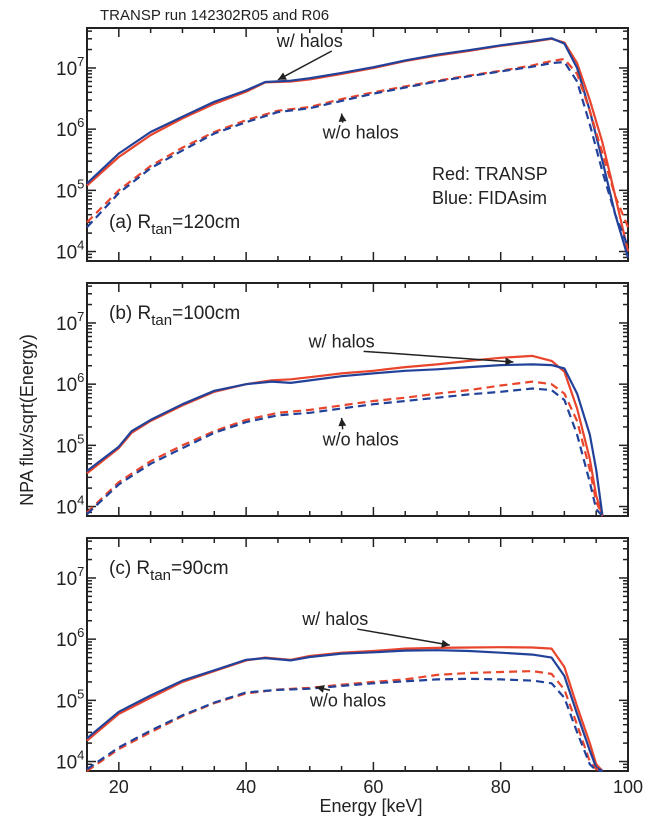 The image size is (657, 825). Describe the element at coordinates (214, 15) in the screenshot. I see `figure-title: TRANSP run 142302R05 and R06` at that location.